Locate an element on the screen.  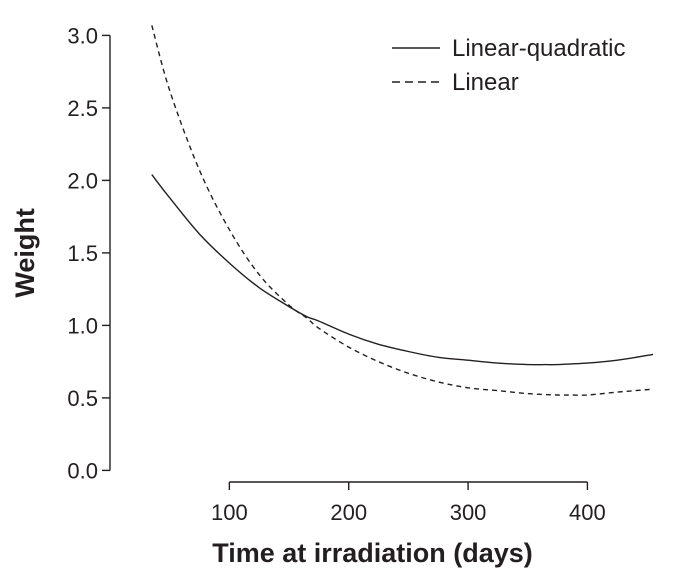
y-tick-label: 2.0 is located at coordinates (82, 180).